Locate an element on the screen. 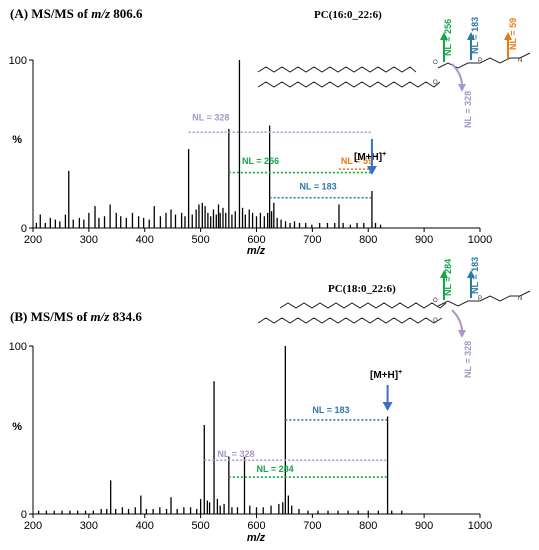  neutral-loss-label: NL = 59 is located at coordinates (357, 161).